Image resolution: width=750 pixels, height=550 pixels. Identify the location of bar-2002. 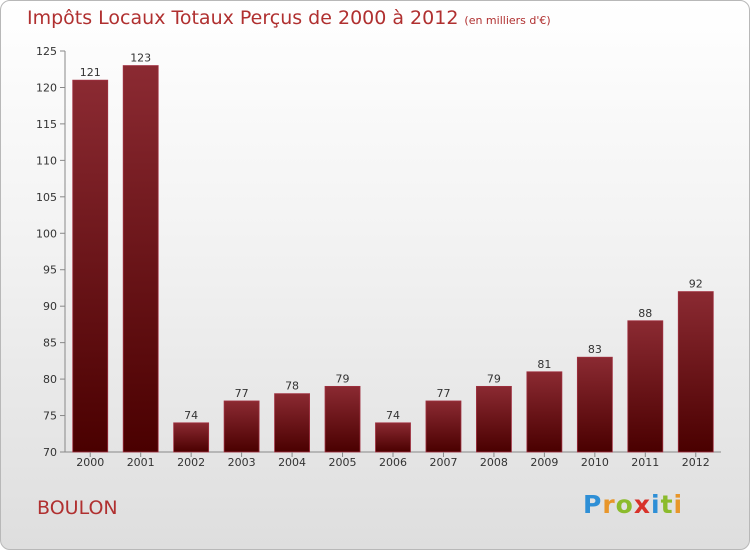
(191, 437).